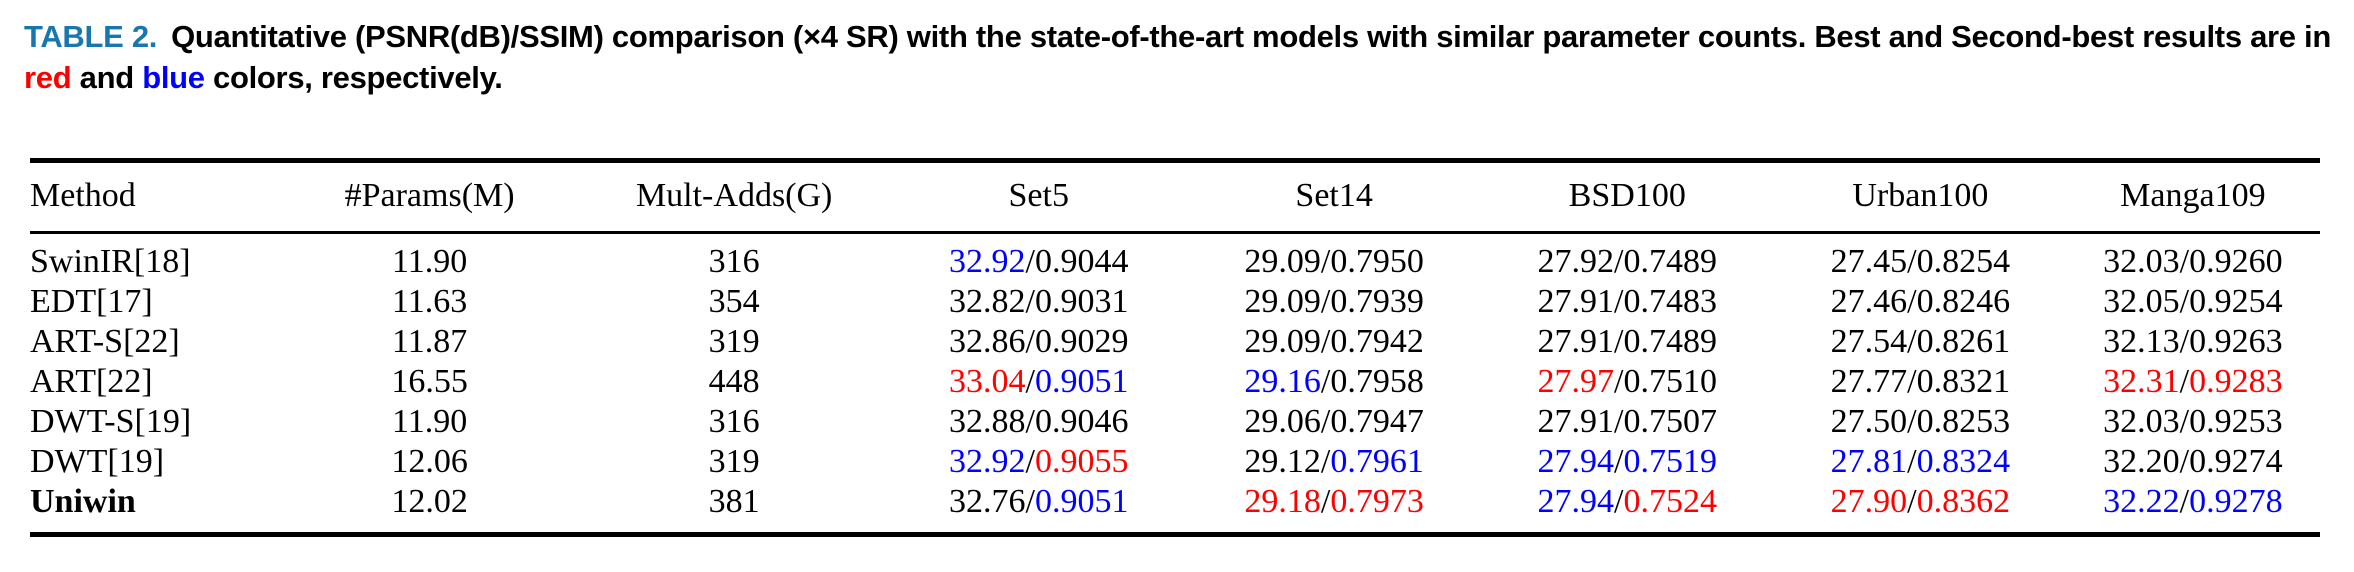 This screenshot has height=572, width=2354. I want to click on benchmark-cell: 32.86/0.9029, so click(1039, 342).